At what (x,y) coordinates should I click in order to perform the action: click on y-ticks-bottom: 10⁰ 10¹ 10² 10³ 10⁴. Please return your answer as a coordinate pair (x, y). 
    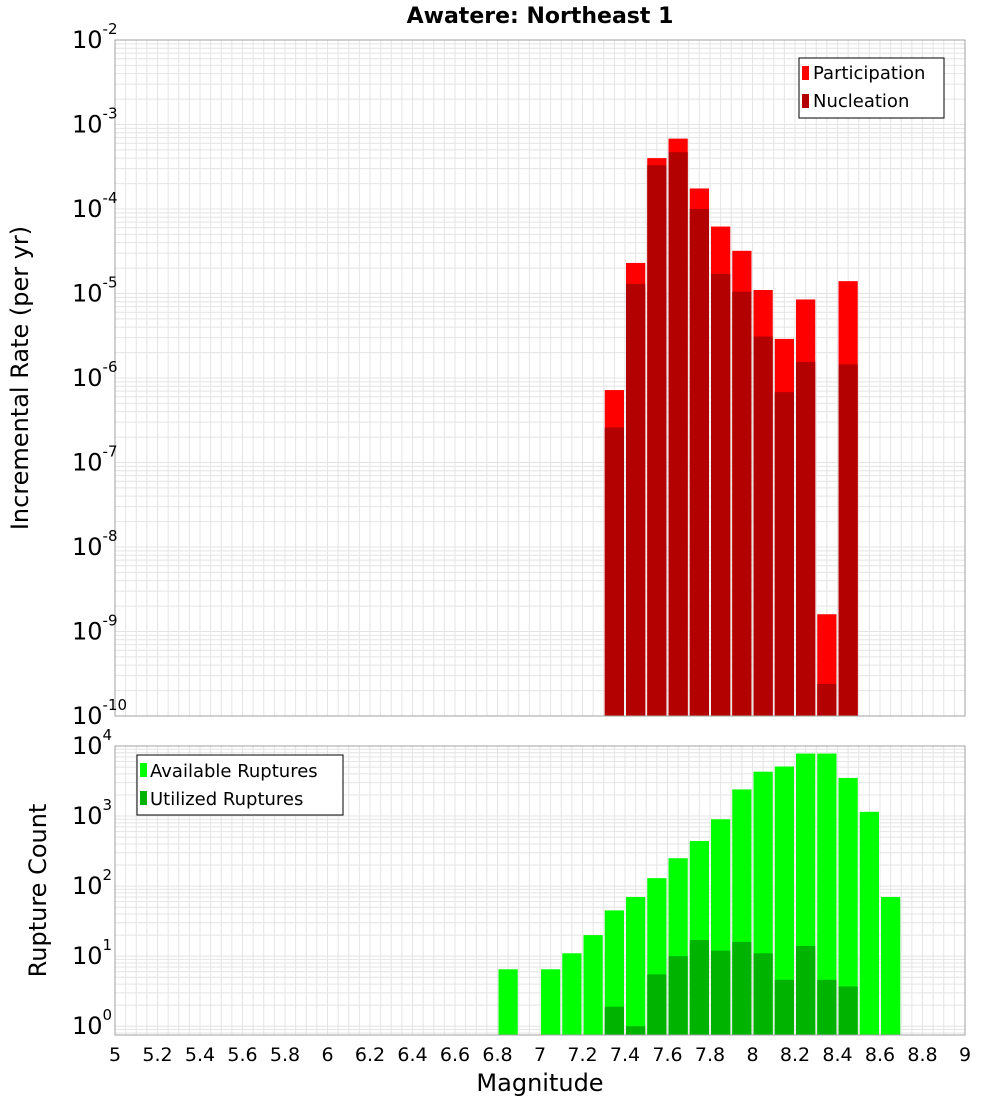
    Looking at the image, I should click on (92, 883).